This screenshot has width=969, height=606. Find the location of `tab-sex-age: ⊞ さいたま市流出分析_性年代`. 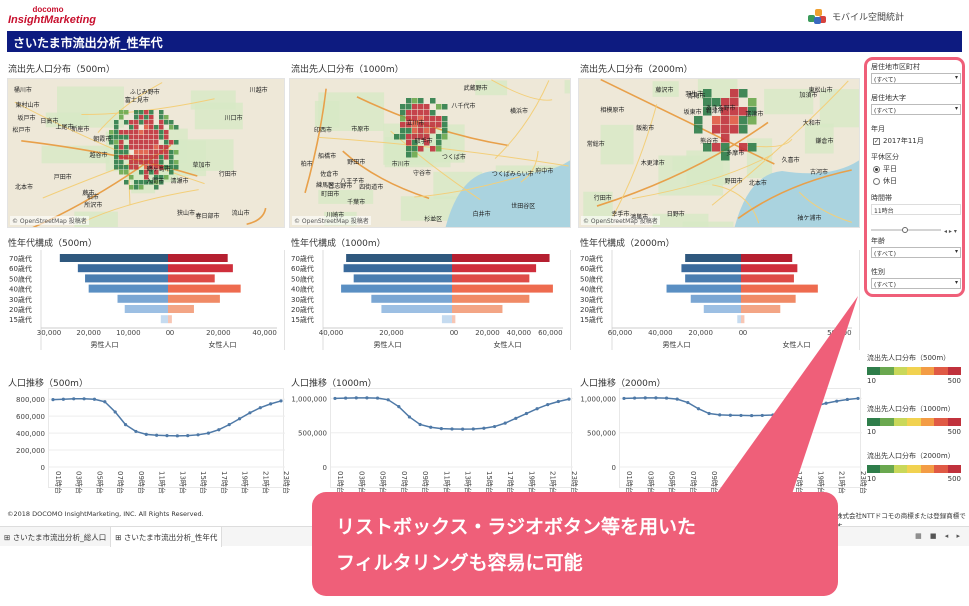

tab-sex-age: ⊞ さいたま市流出分析_性年代 is located at coordinates (167, 537).